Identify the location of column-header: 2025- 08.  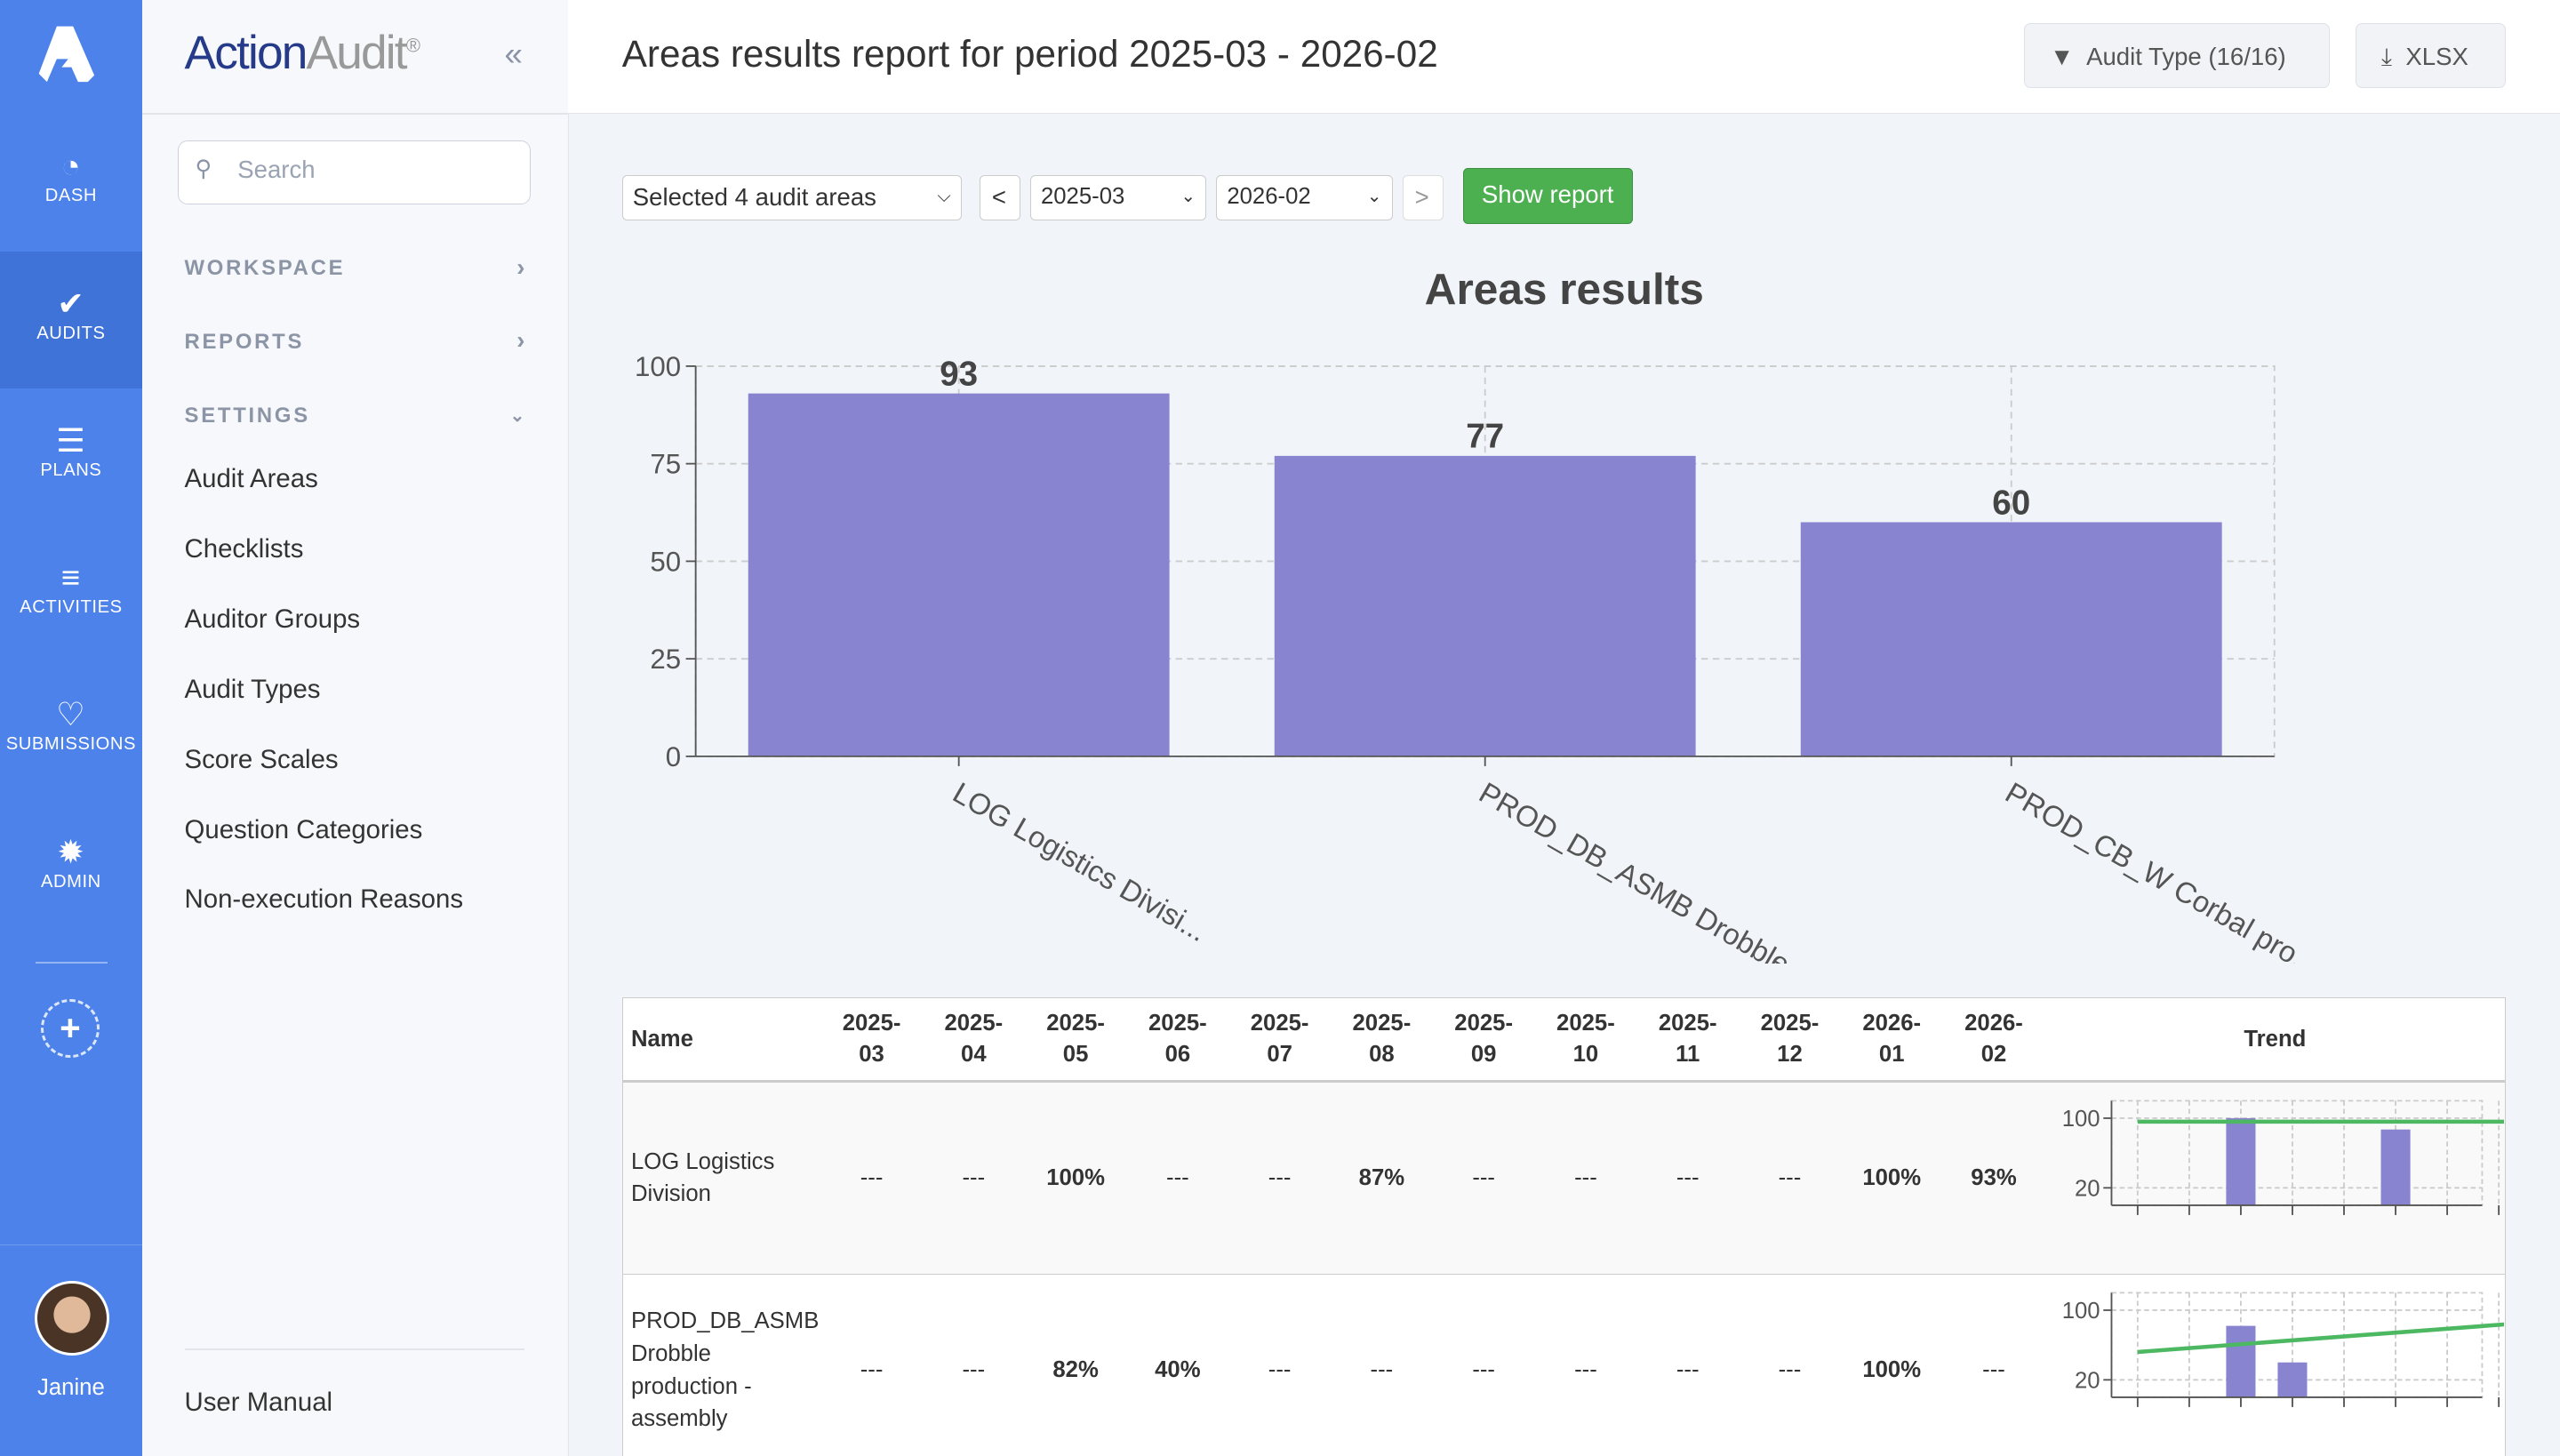
(1382, 1040).